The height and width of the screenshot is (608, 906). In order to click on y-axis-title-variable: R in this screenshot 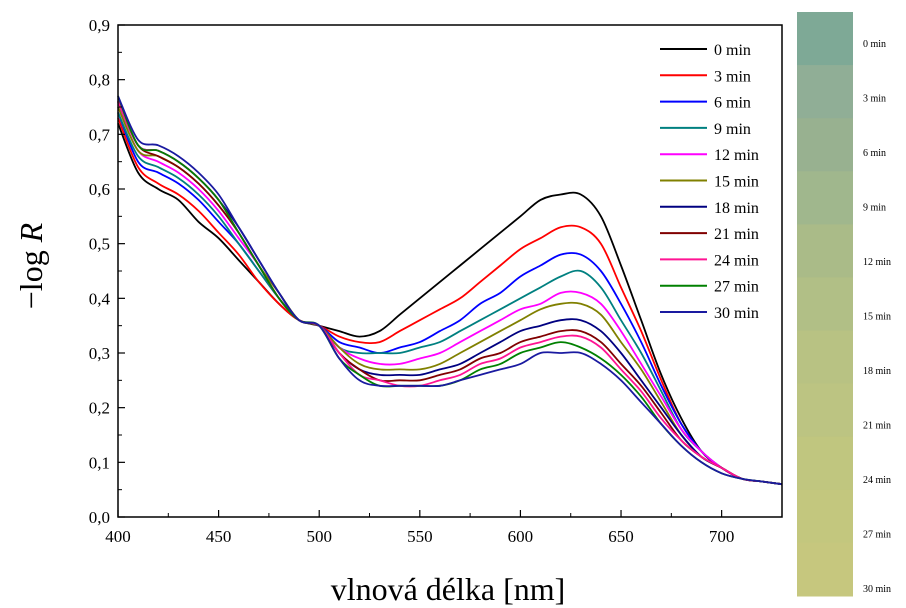, I will do `click(31, 232)`.